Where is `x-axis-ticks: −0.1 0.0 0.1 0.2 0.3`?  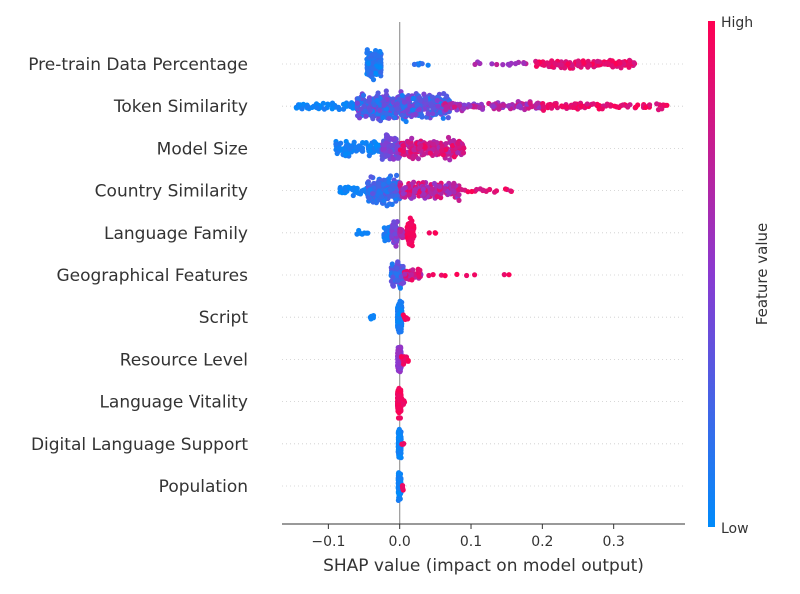 x-axis-ticks: −0.1 0.0 0.1 0.2 0.3 is located at coordinates (468, 537).